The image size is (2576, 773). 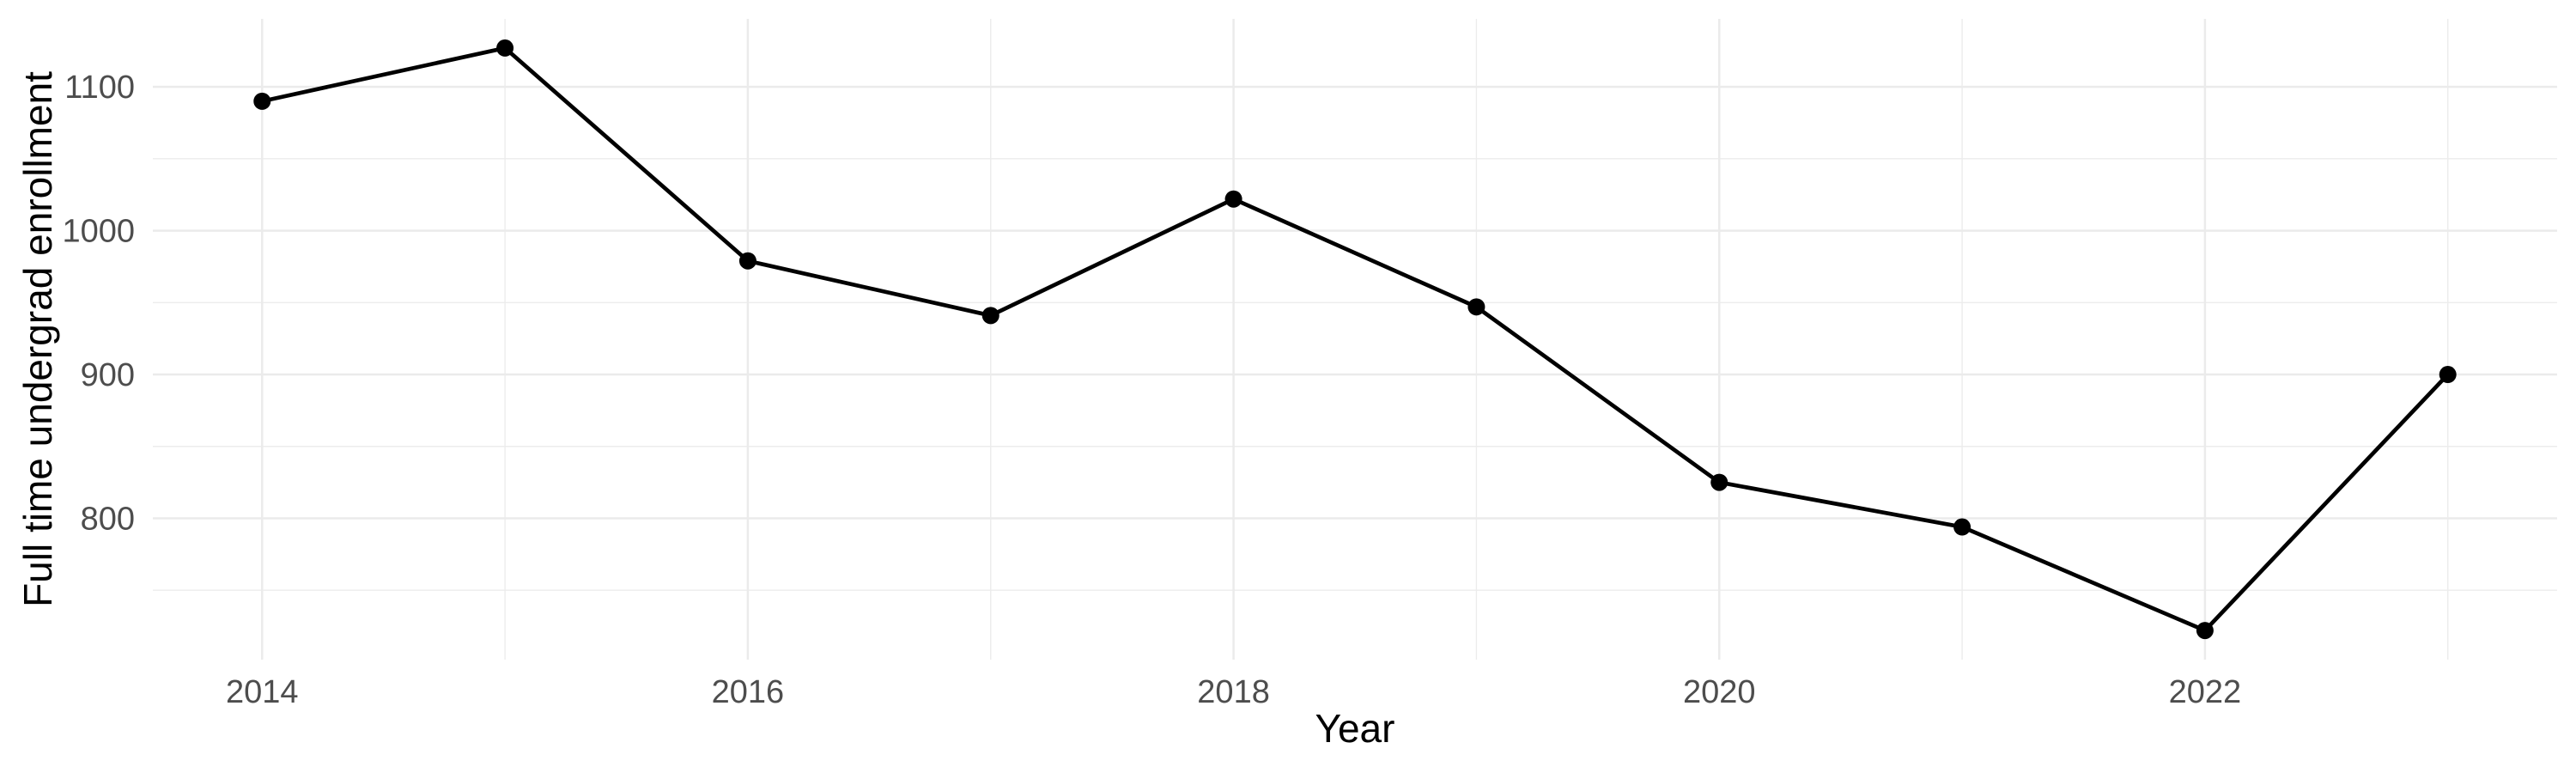 What do you see at coordinates (98, 232) in the screenshot?
I see `y-tick-label: 1000` at bounding box center [98, 232].